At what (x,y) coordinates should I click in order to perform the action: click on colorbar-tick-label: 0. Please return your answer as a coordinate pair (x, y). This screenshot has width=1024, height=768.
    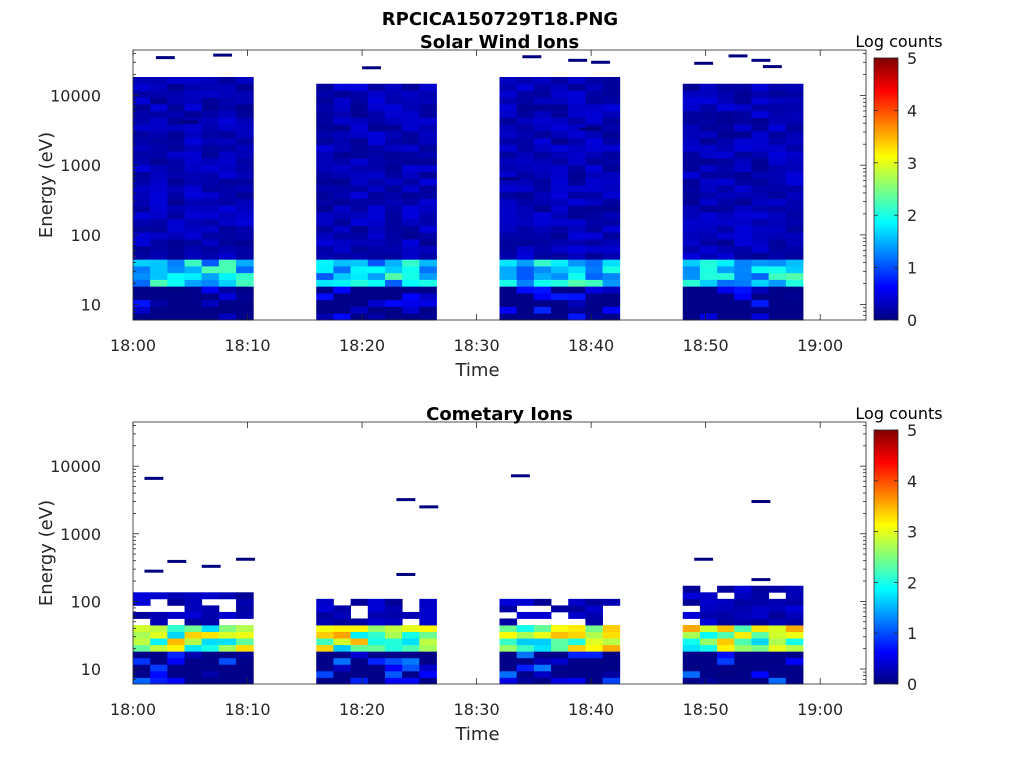
    Looking at the image, I should click on (912, 320).